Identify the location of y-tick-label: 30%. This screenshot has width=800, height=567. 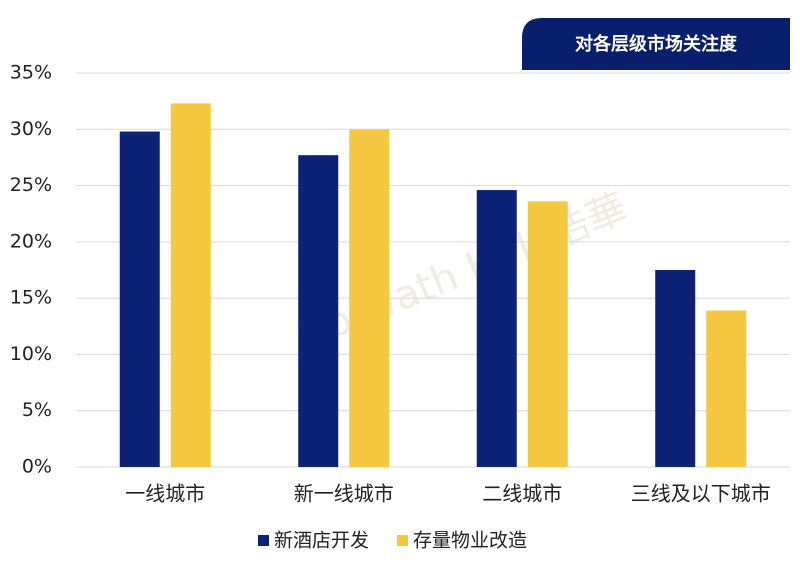
(31, 129).